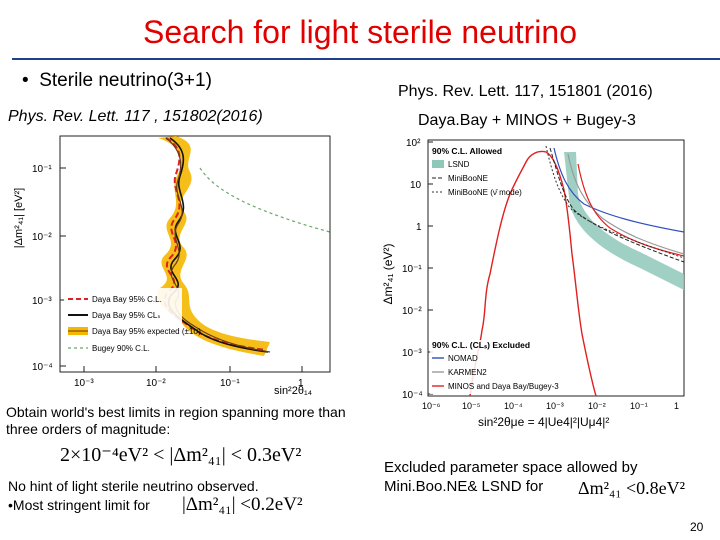 The image size is (720, 540). What do you see at coordinates (471, 406) in the screenshot?
I see `right-xtick-1: 10⁻⁵` at bounding box center [471, 406].